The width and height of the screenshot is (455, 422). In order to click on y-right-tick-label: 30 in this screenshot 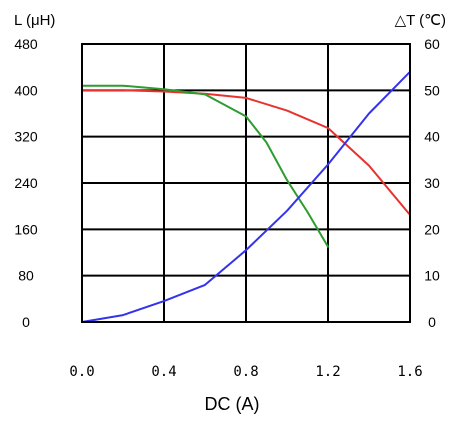, I will do `click(432, 183)`.